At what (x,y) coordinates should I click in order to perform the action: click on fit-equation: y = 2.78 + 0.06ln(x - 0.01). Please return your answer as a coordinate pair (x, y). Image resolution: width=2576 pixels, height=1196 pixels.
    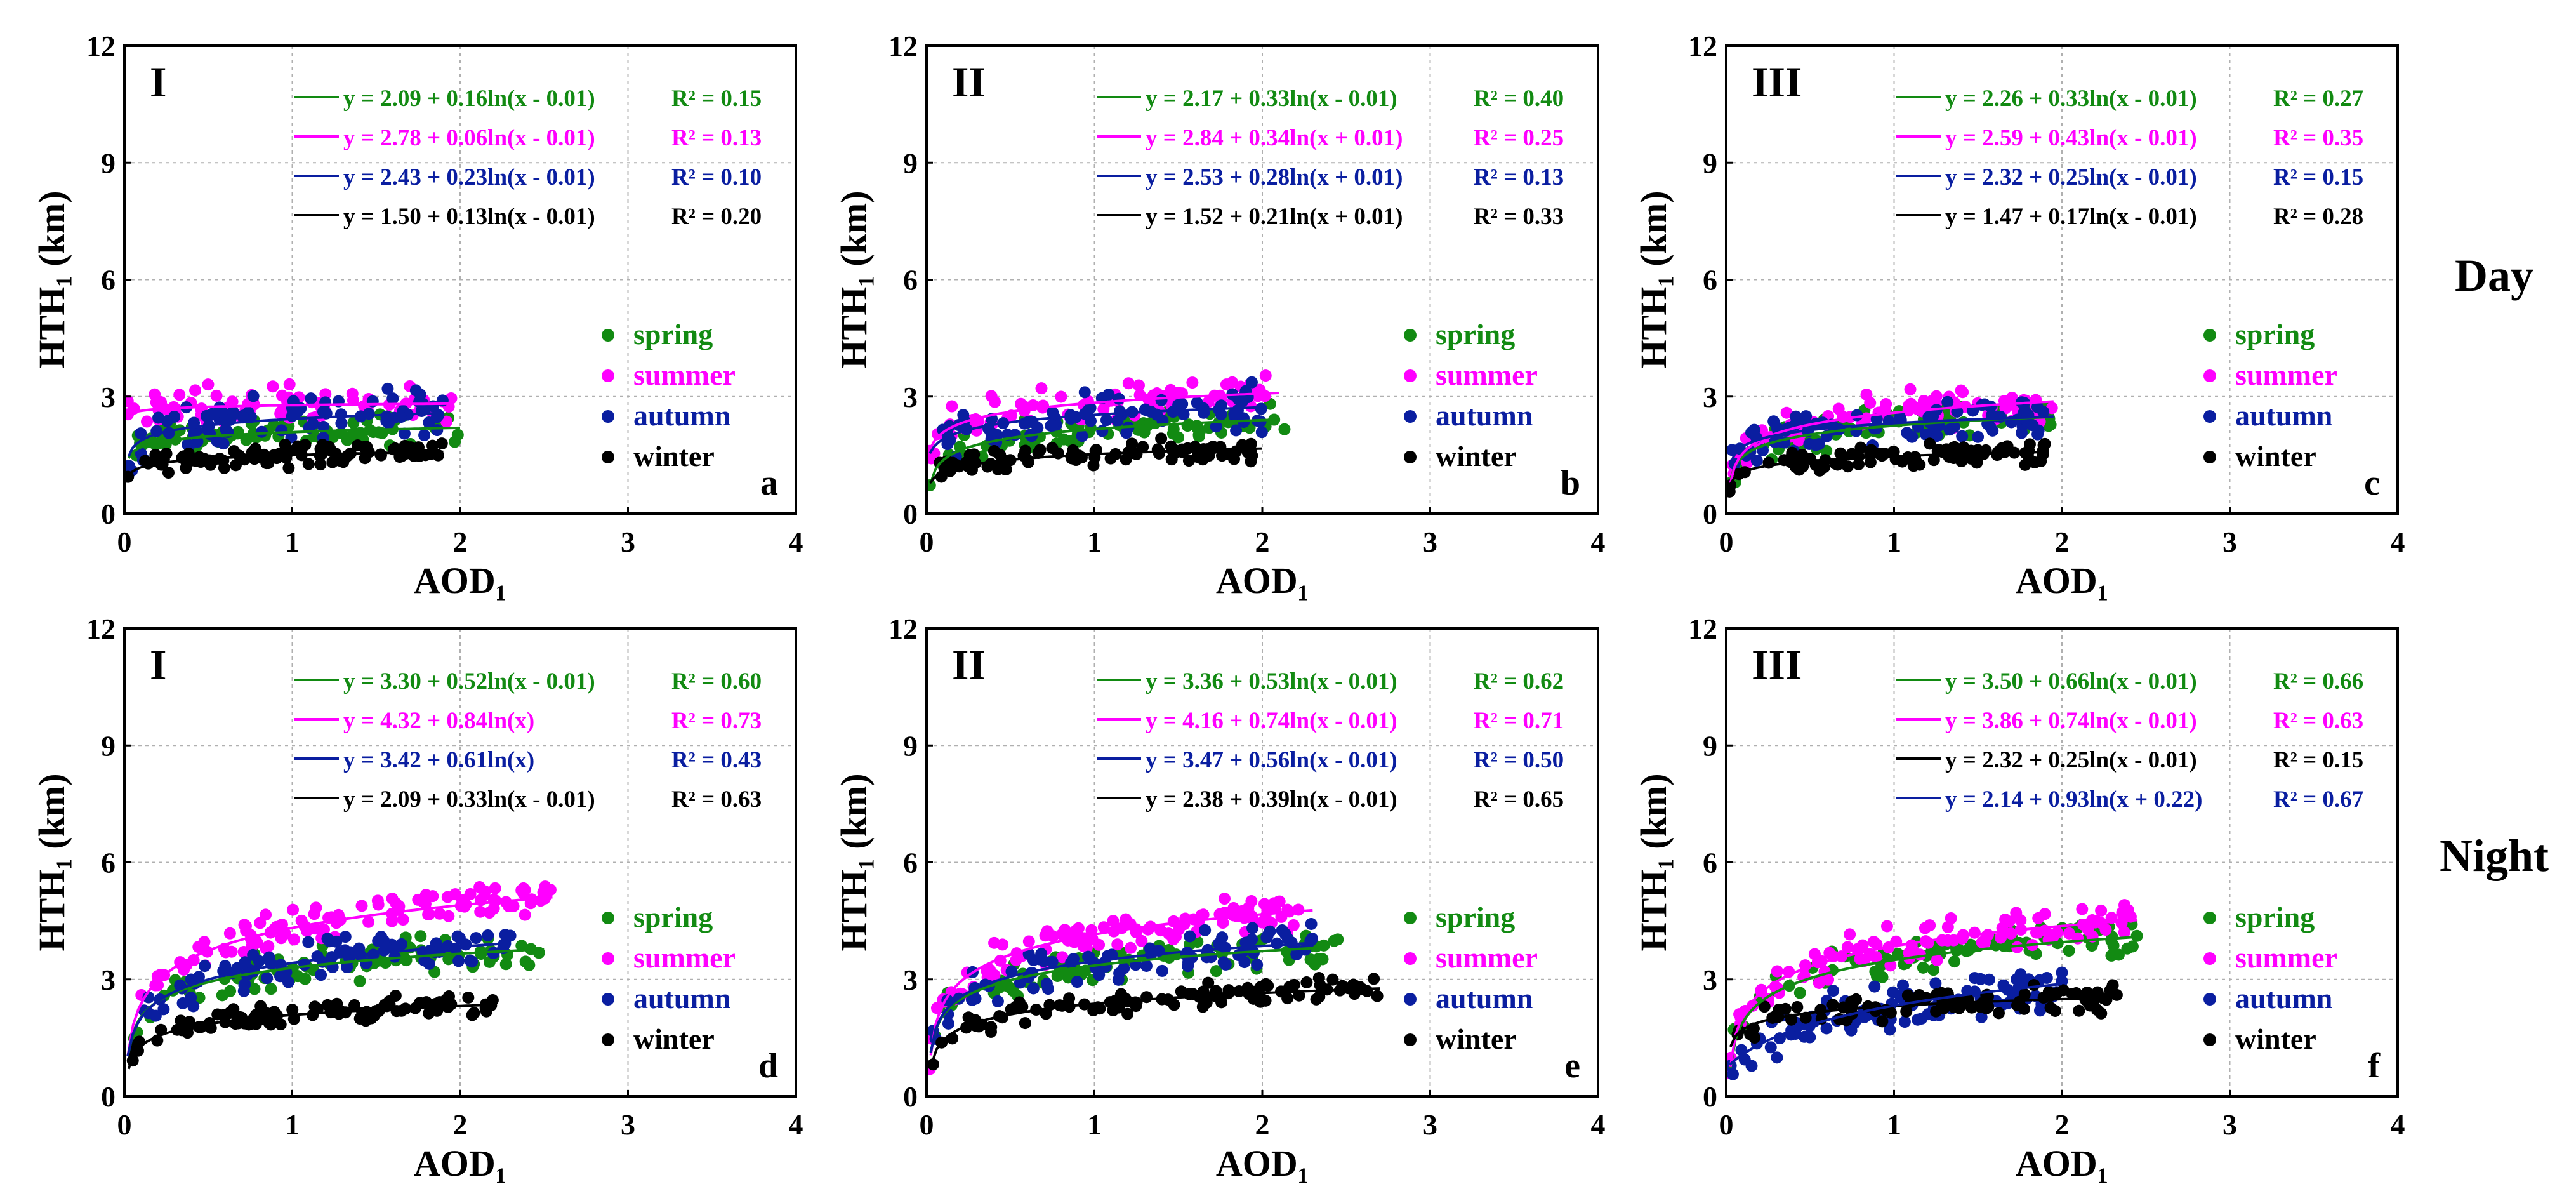
    Looking at the image, I should click on (469, 138).